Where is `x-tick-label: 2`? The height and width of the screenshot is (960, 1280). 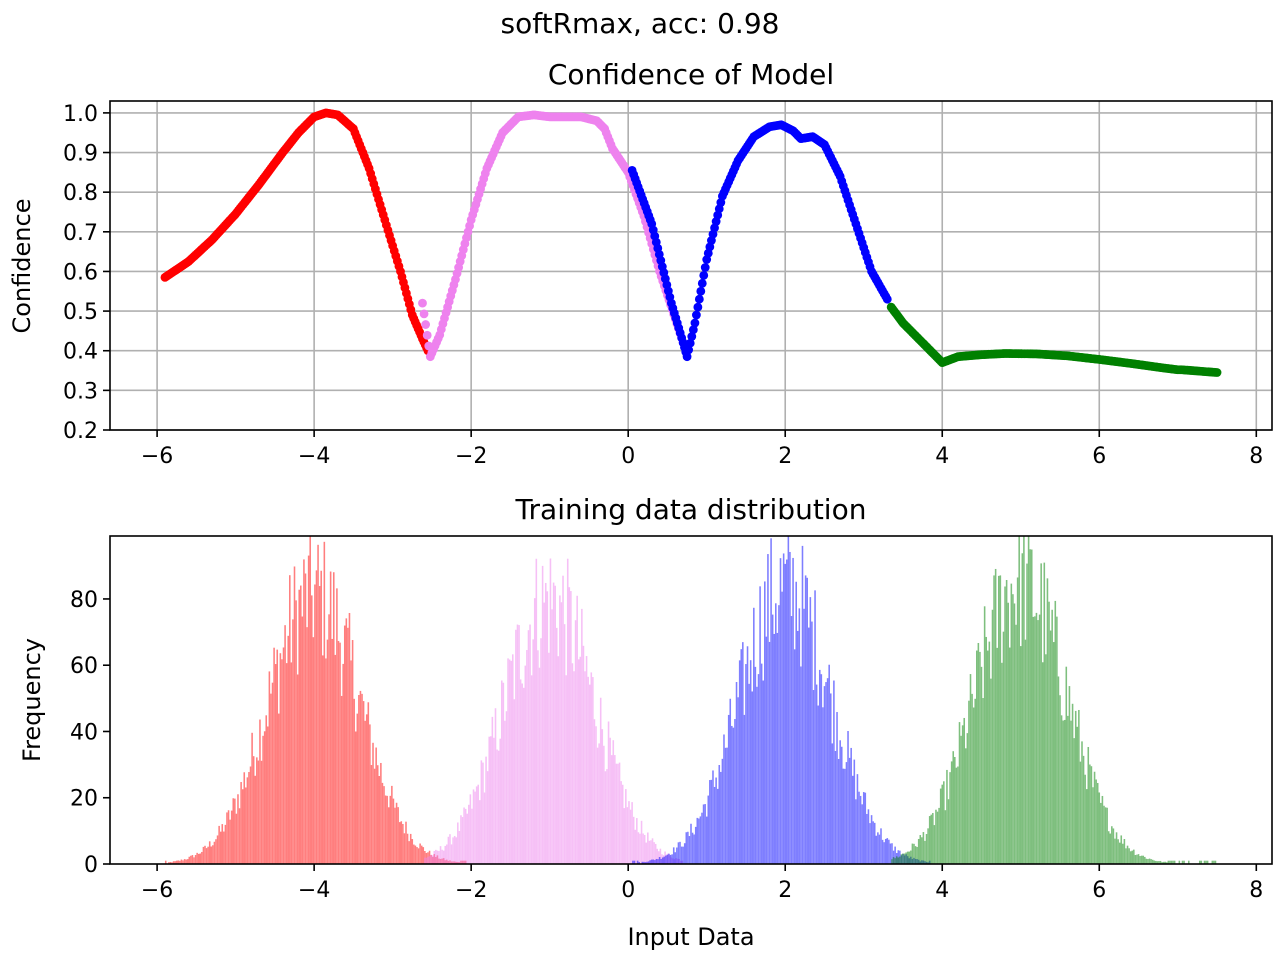 x-tick-label: 2 is located at coordinates (785, 890).